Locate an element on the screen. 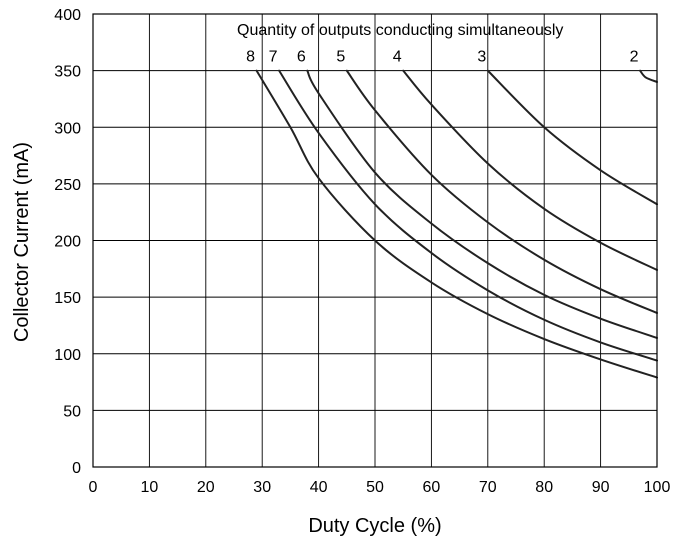 The width and height of the screenshot is (684, 545). x-tick-label-50: 50 is located at coordinates (375, 487).